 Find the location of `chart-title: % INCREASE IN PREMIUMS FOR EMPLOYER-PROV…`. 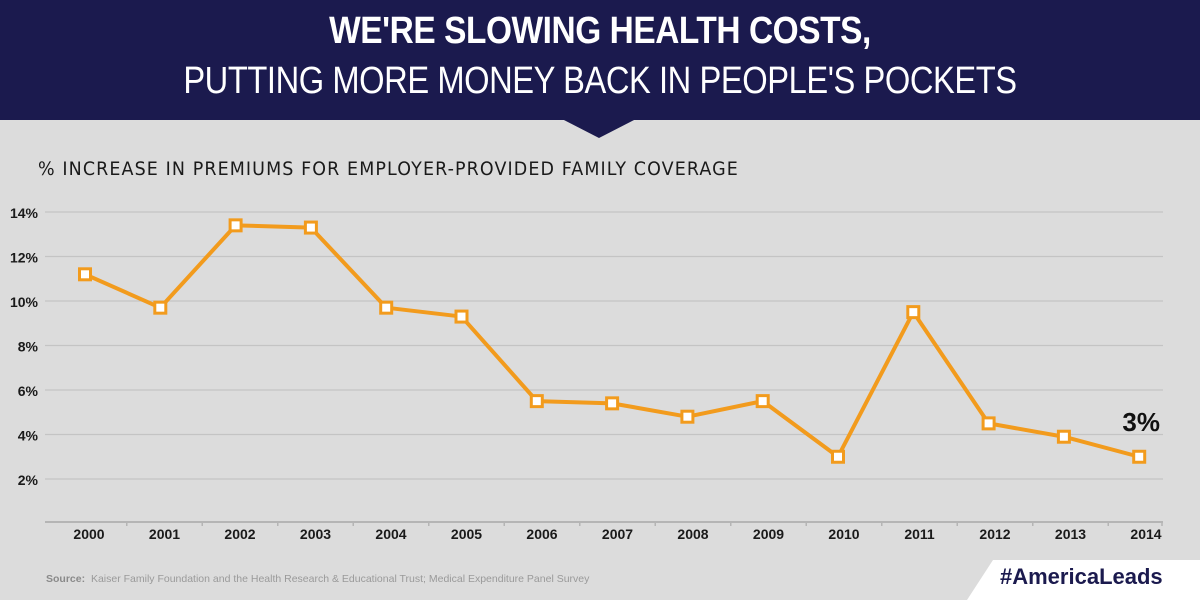

chart-title: % INCREASE IN PREMIUMS FOR EMPLOYER-PROV… is located at coordinates (388, 169).